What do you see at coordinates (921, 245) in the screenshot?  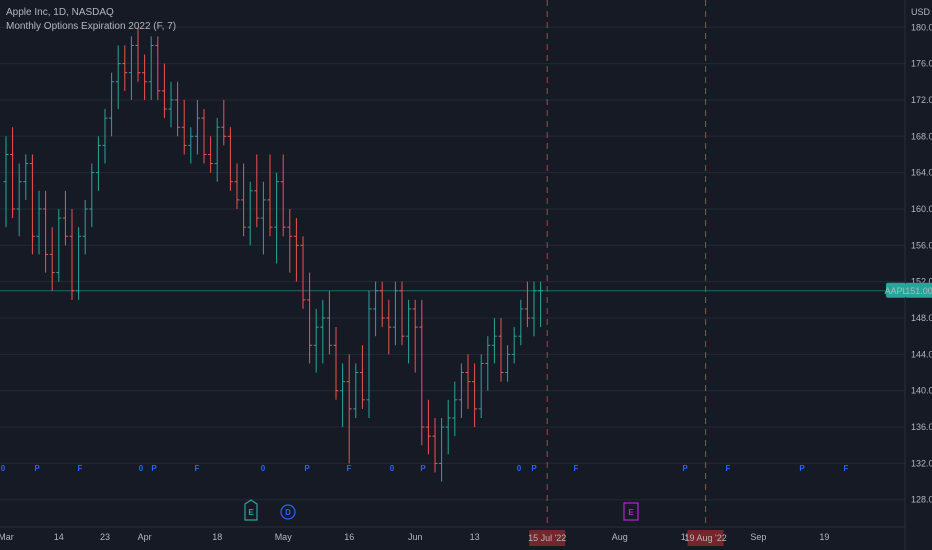 I see `price-tick-label: 156.00` at bounding box center [921, 245].